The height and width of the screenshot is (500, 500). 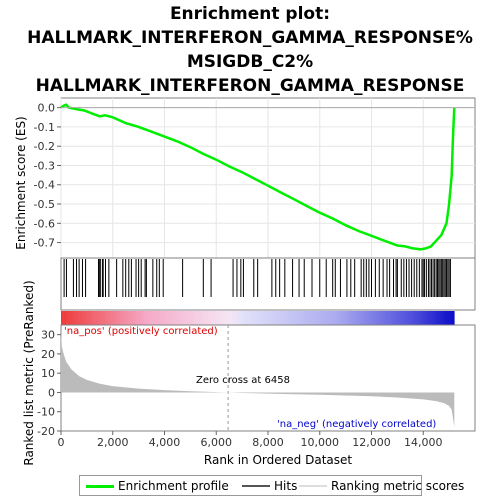 What do you see at coordinates (278, 460) in the screenshot?
I see `x-axis-label: Rank in Ordered Dataset` at bounding box center [278, 460].